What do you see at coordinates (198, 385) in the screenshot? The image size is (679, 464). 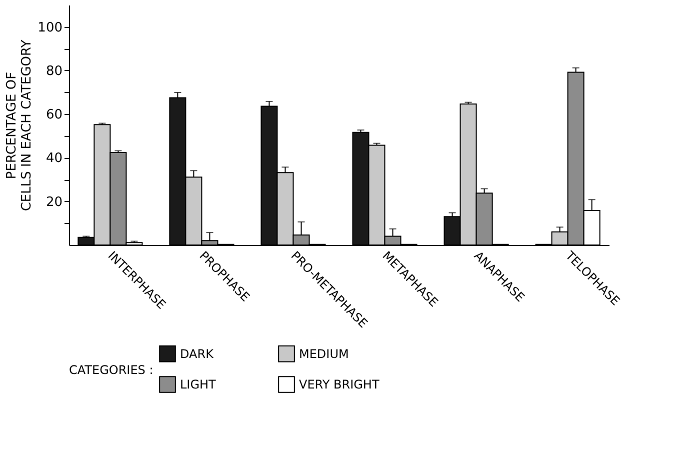 I see `legend-label: LIGHT` at bounding box center [198, 385].